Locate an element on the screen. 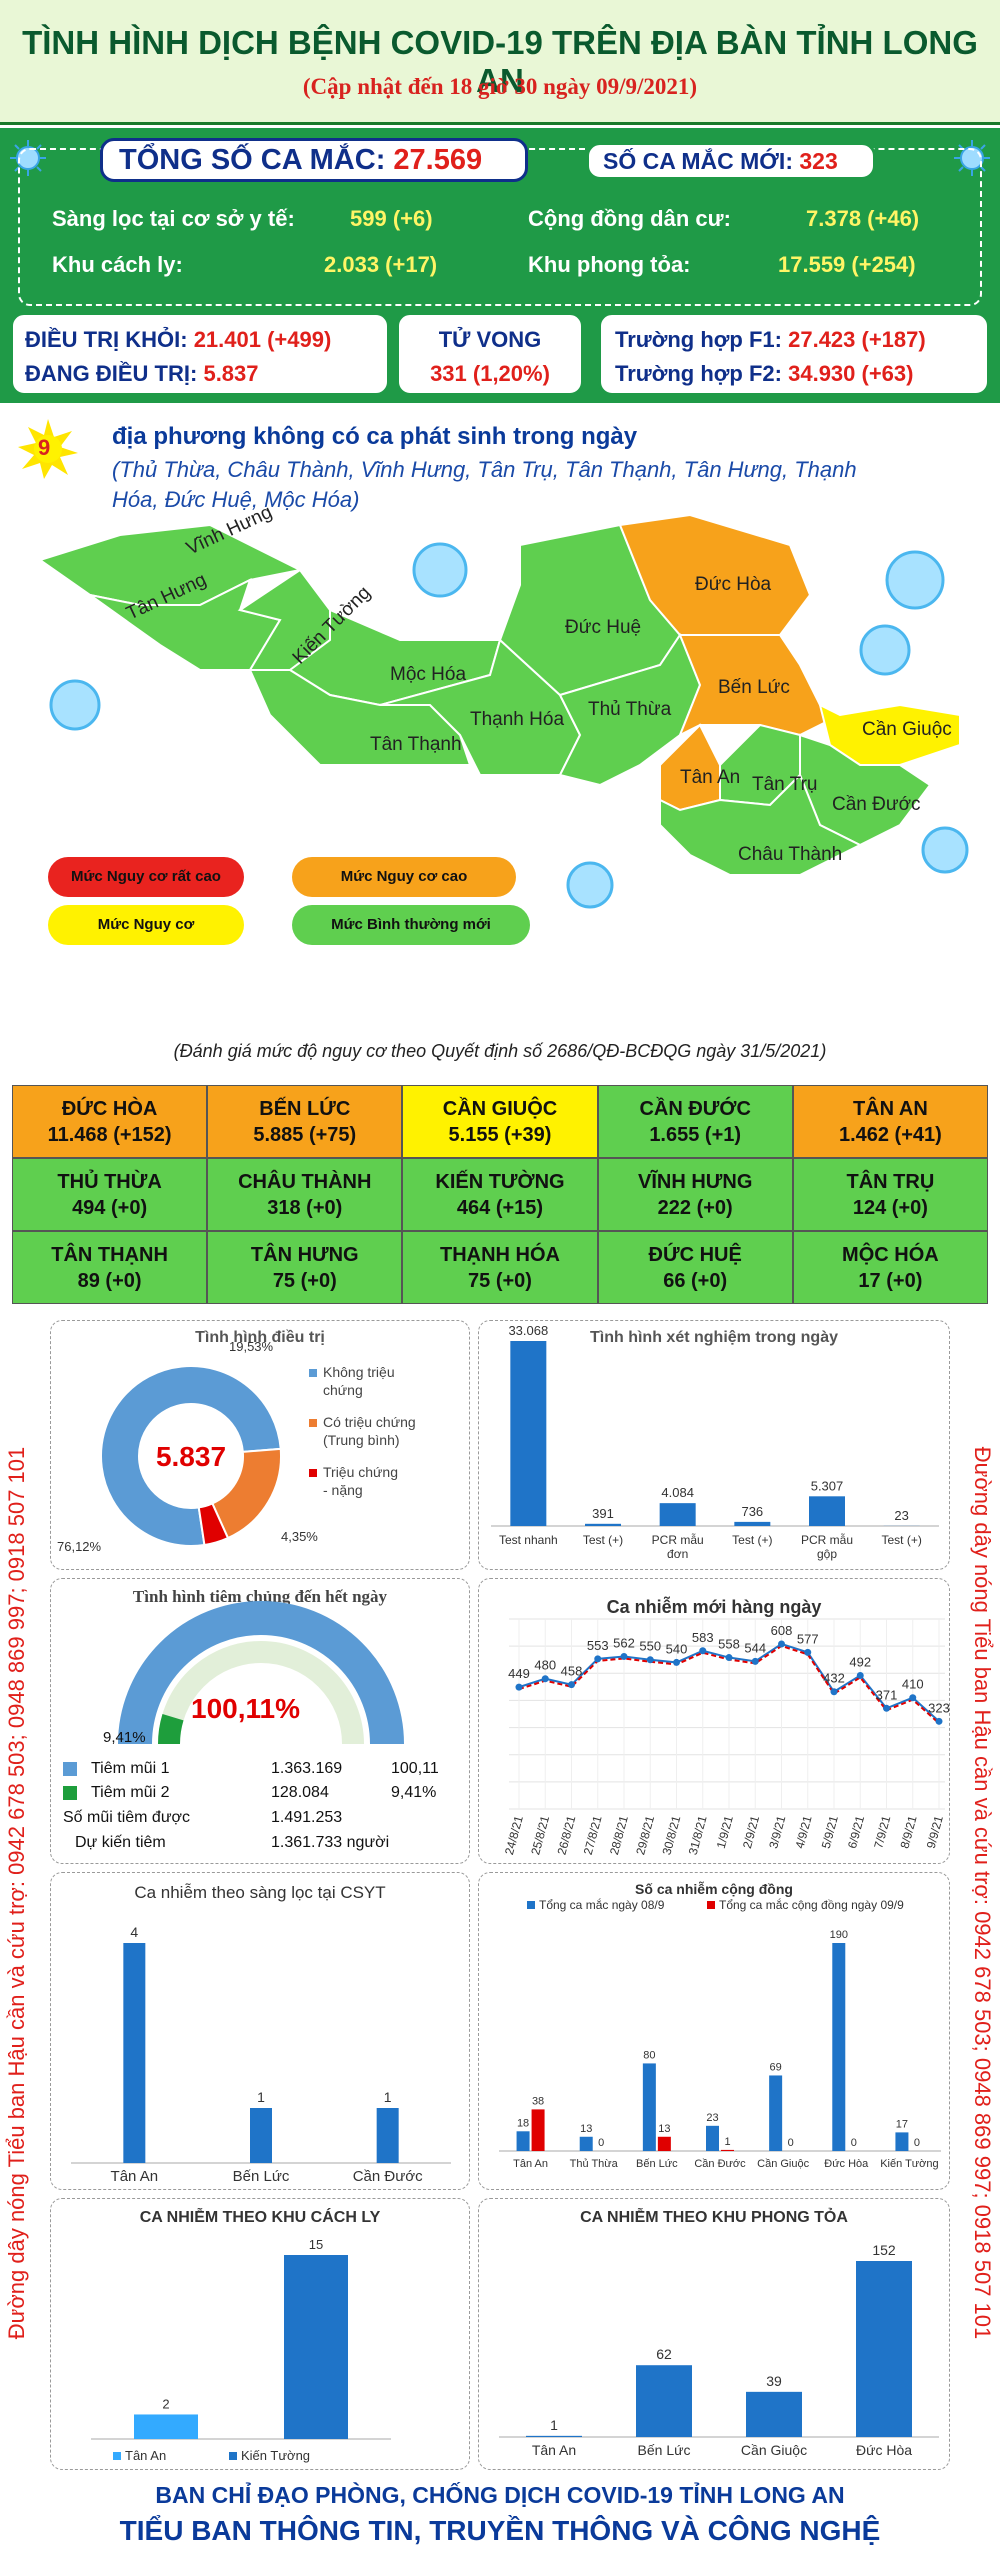 The width and height of the screenshot is (1000, 2559). dose2-swatch is located at coordinates (70, 1793).